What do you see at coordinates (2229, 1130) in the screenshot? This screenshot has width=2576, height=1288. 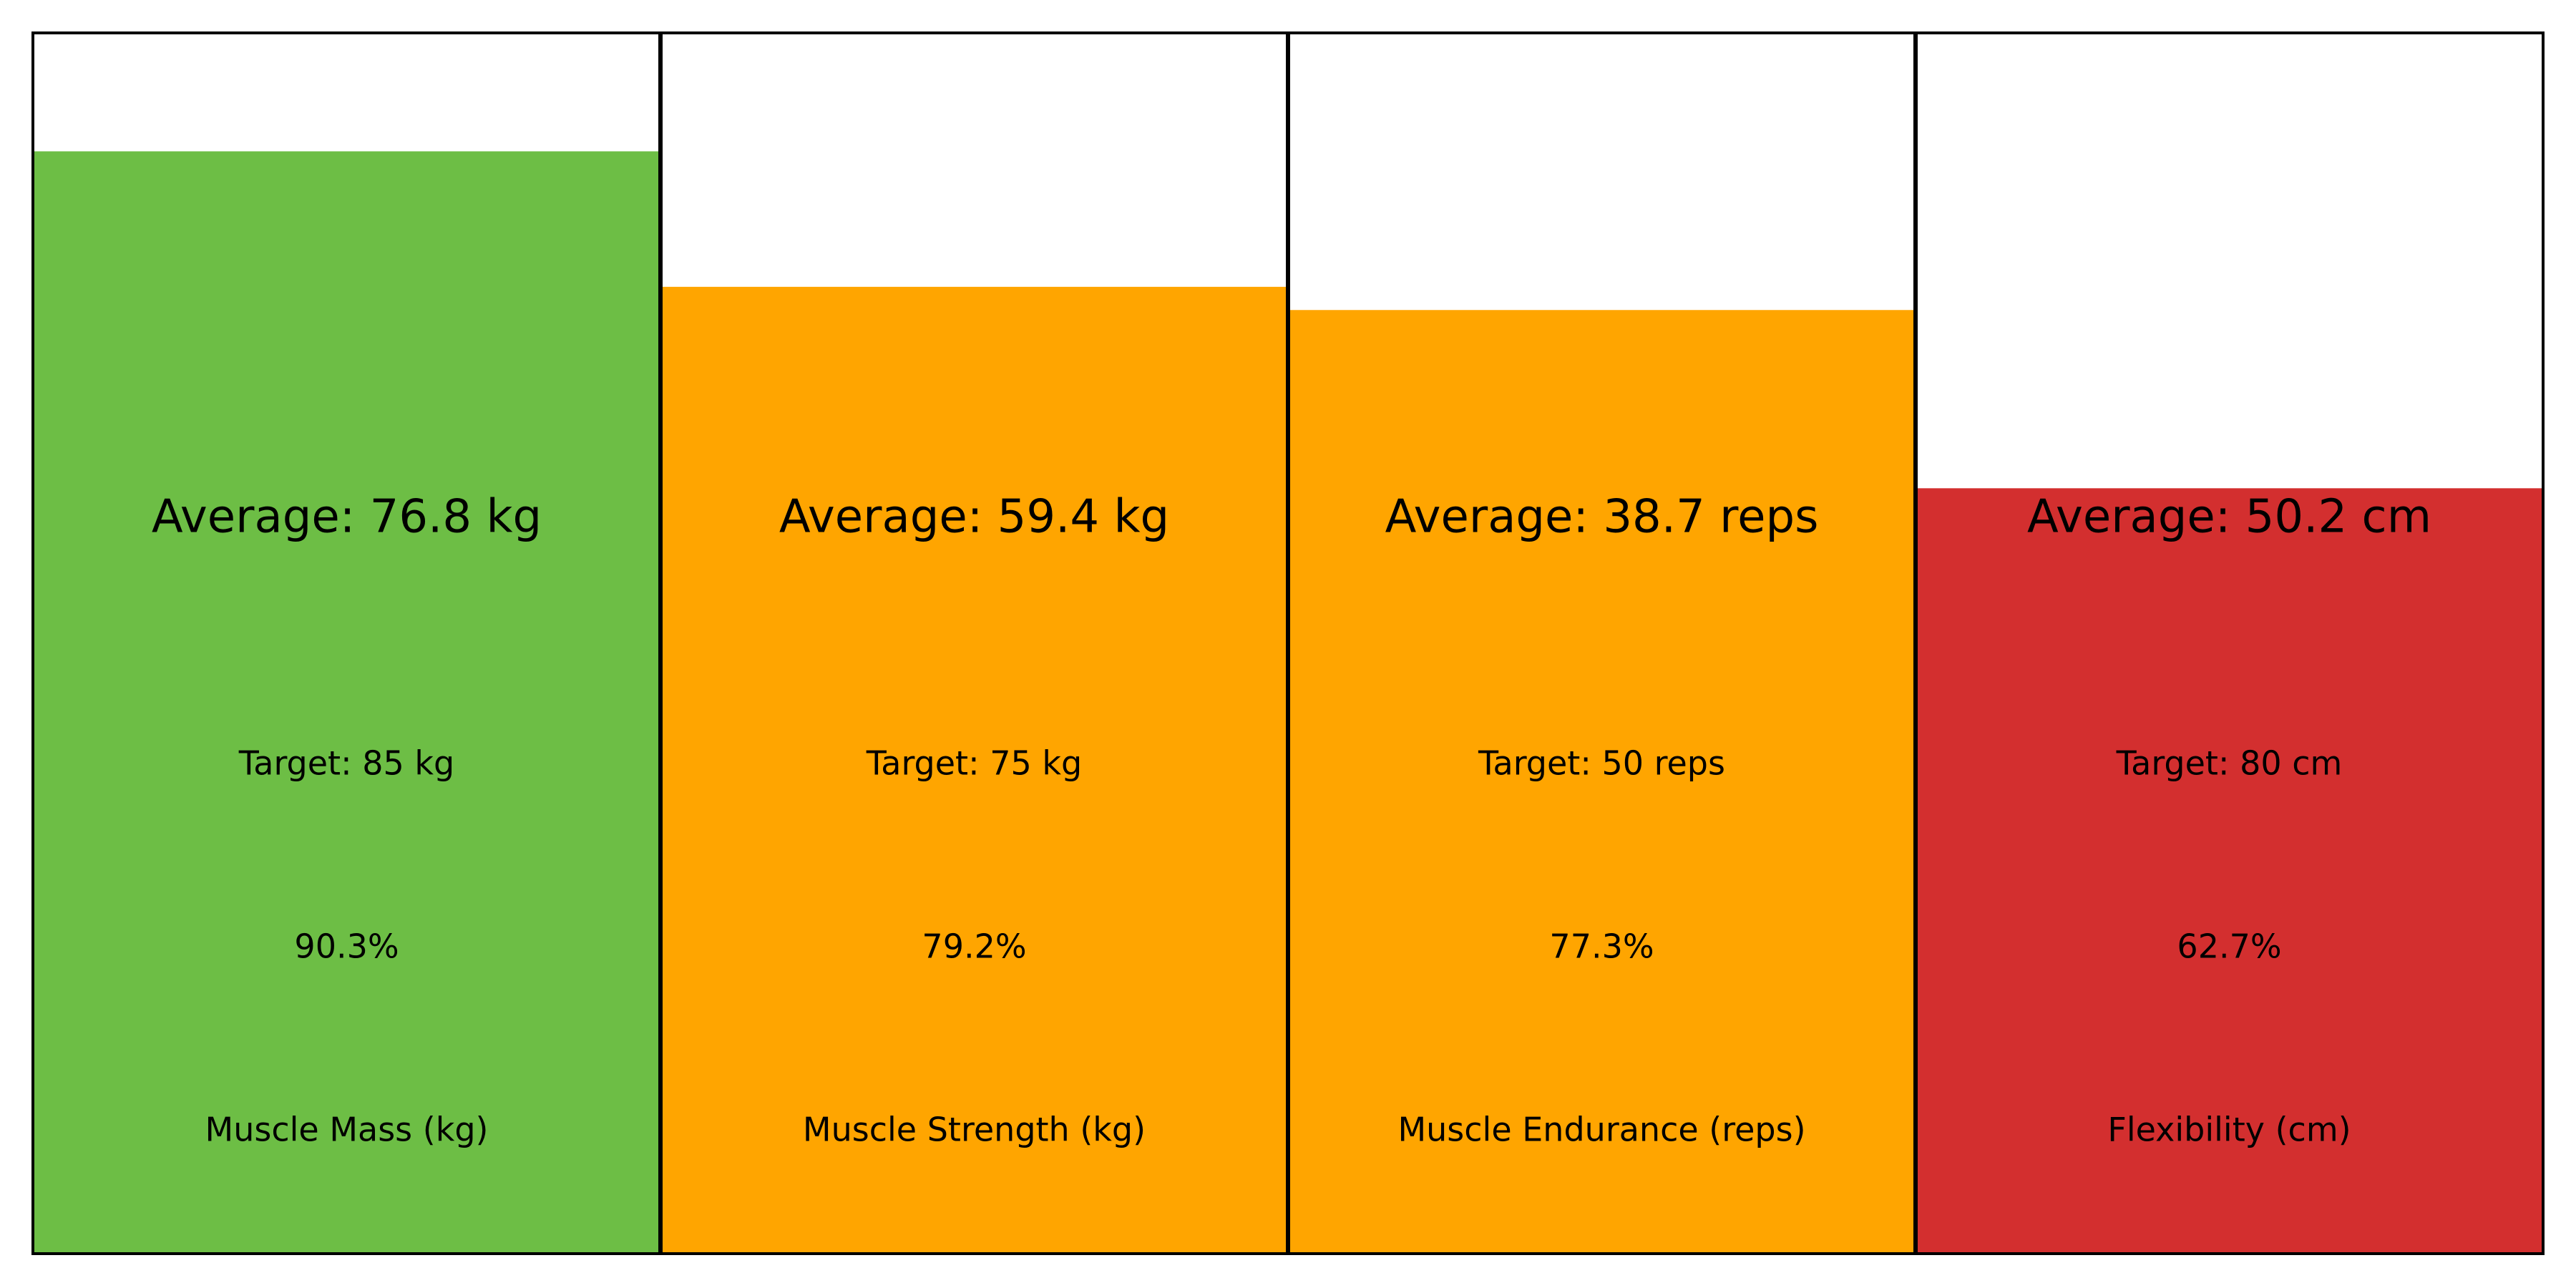 I see `category-label: Flexibility (cm)` at bounding box center [2229, 1130].